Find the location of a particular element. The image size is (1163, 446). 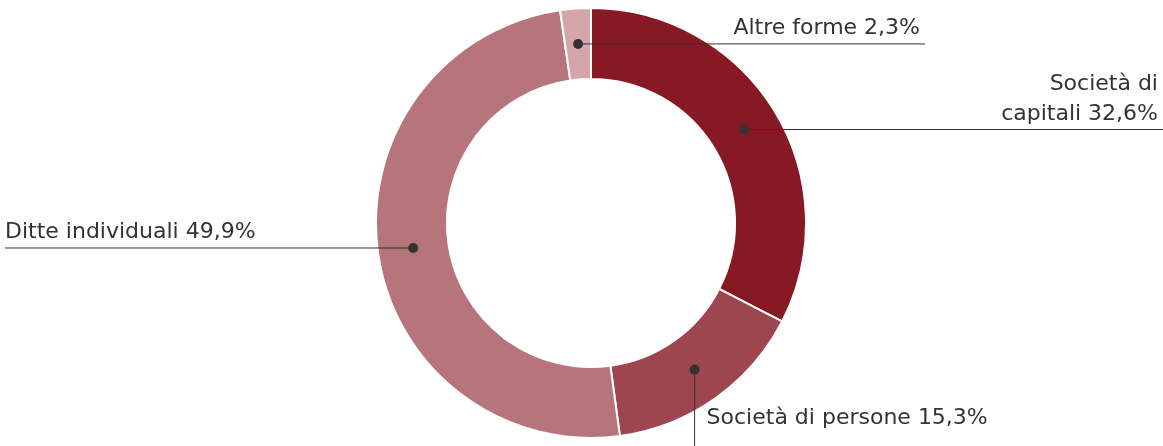

slice-label: Società di persone 15,3% is located at coordinates (847, 416).